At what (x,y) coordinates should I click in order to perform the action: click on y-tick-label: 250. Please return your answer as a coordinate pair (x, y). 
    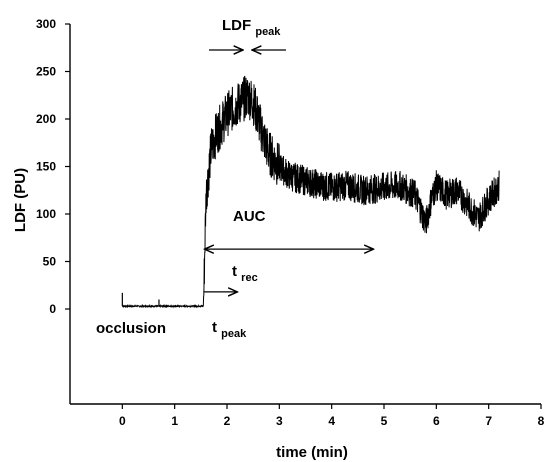
    Looking at the image, I should click on (46, 72).